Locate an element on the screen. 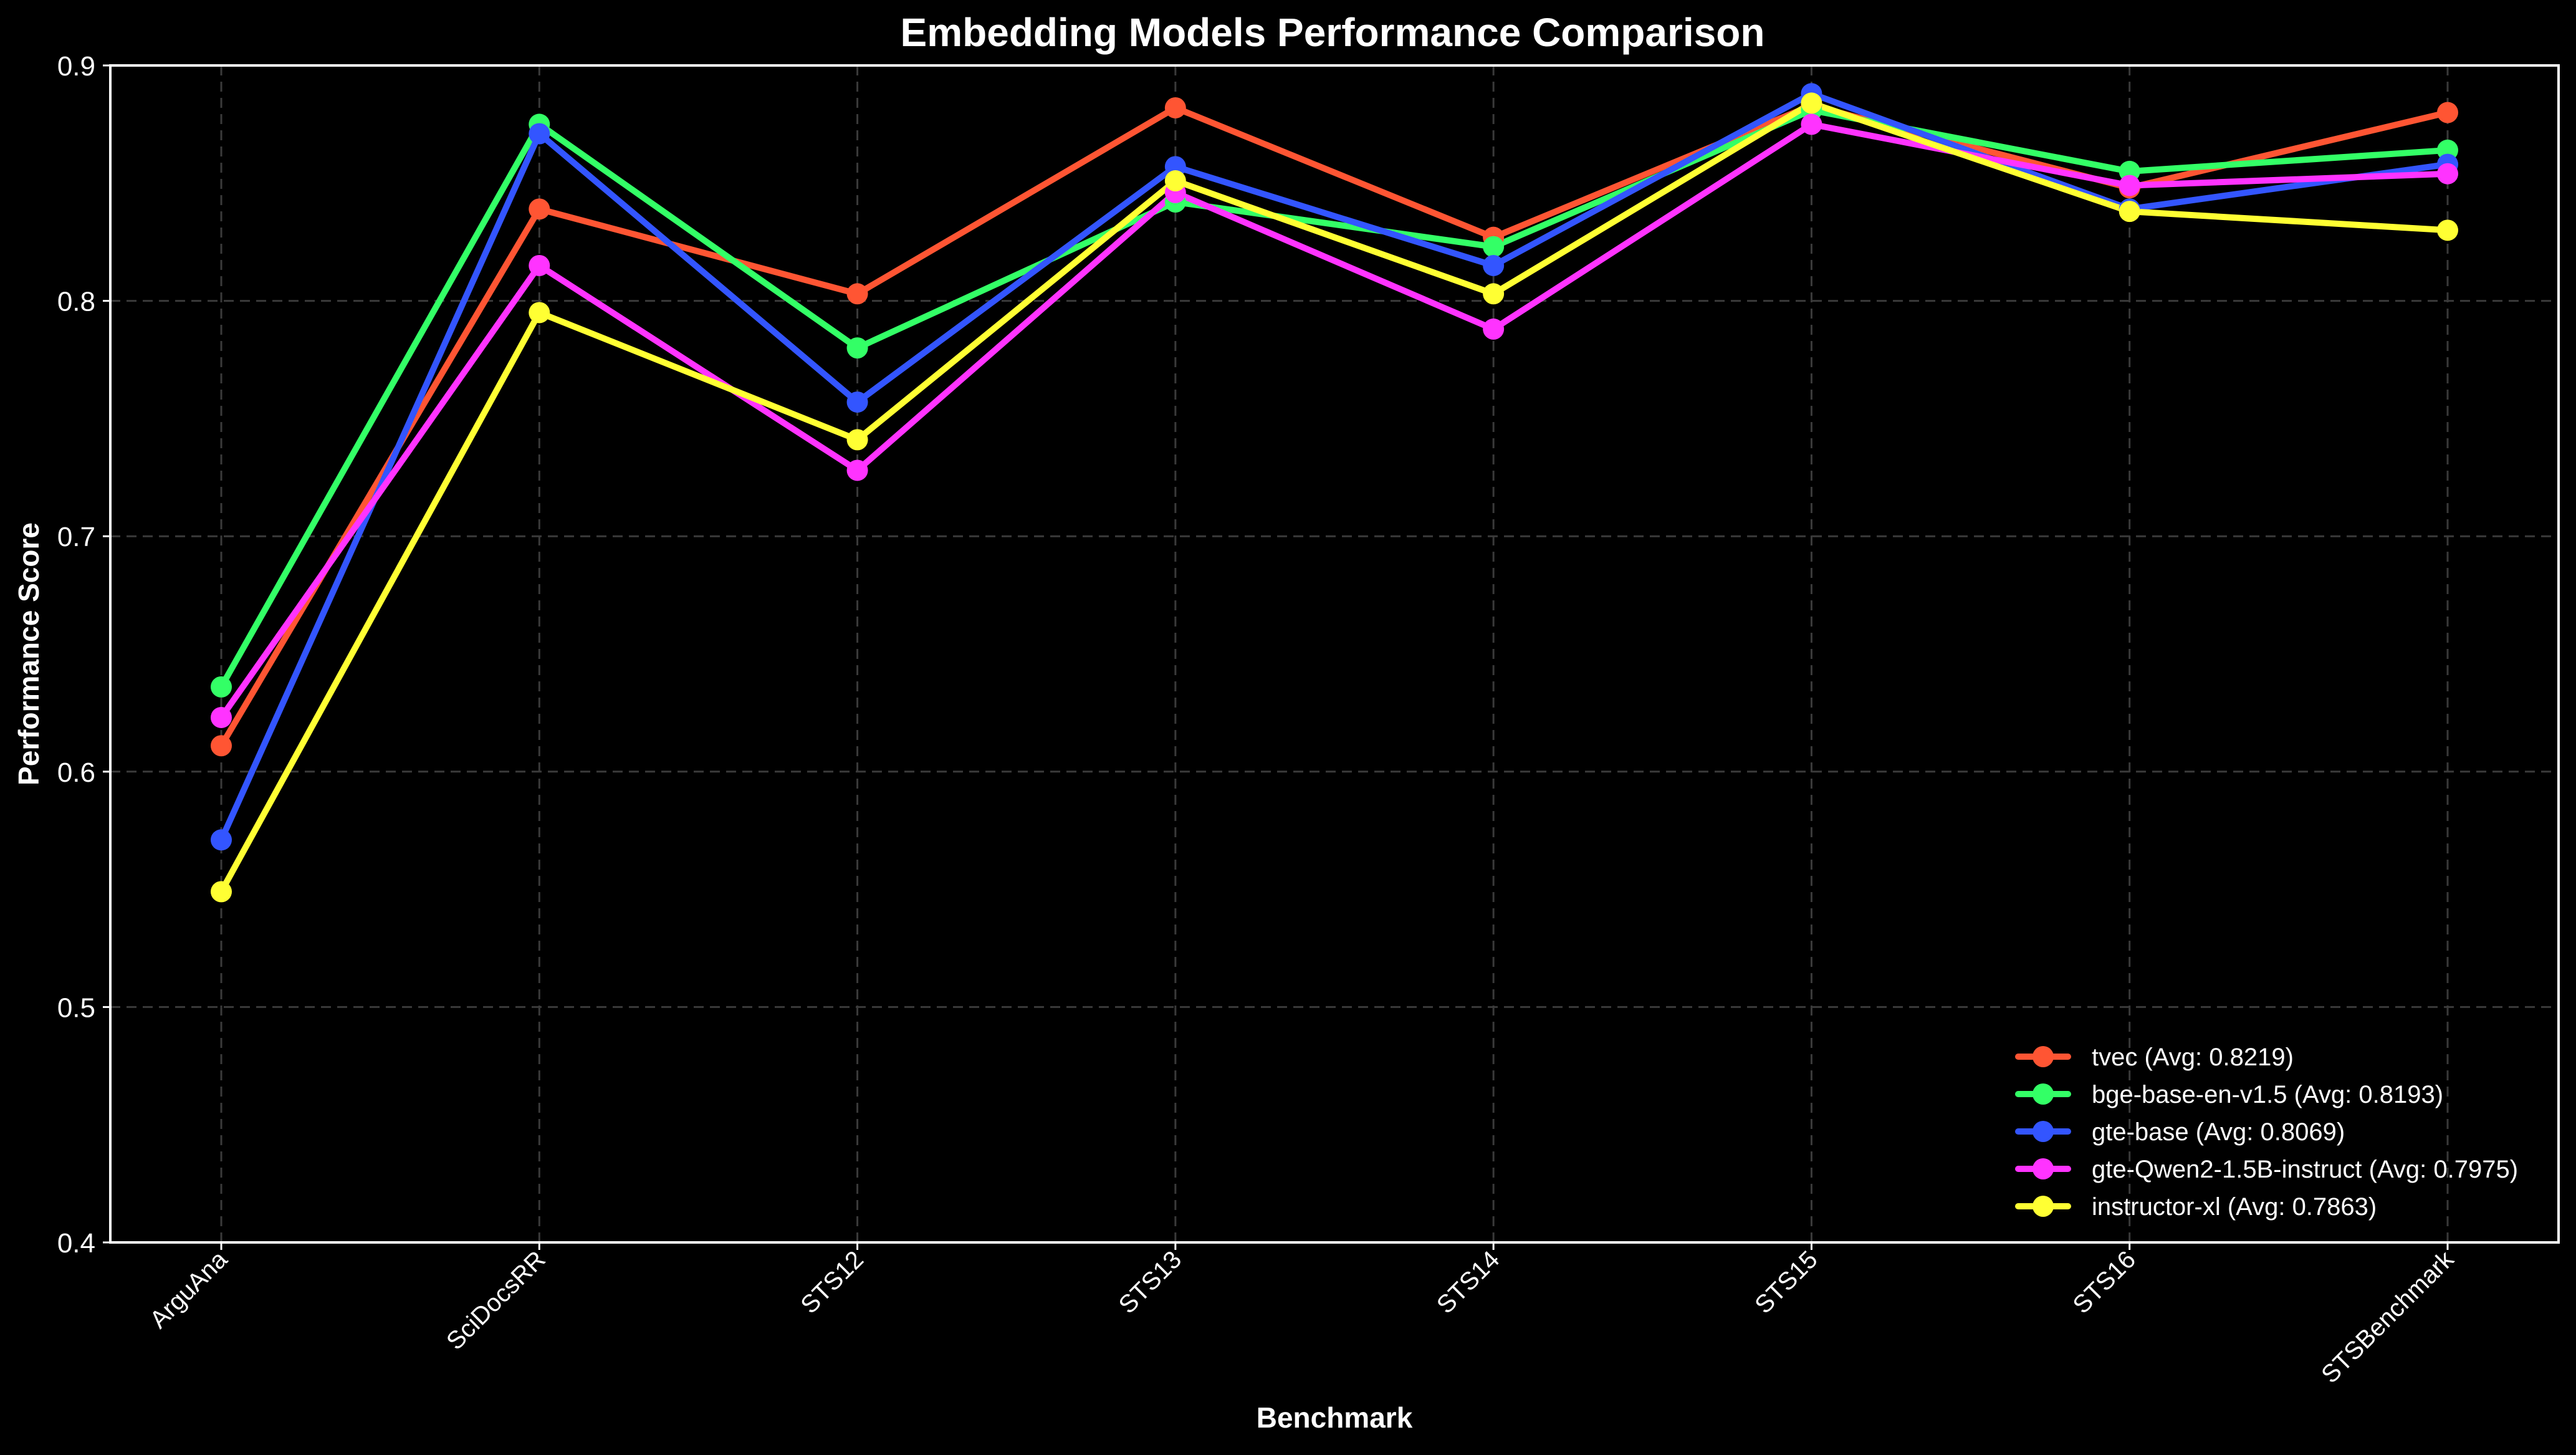 The image size is (2576, 1455). y-tick-label: 0.9 is located at coordinates (76, 66).